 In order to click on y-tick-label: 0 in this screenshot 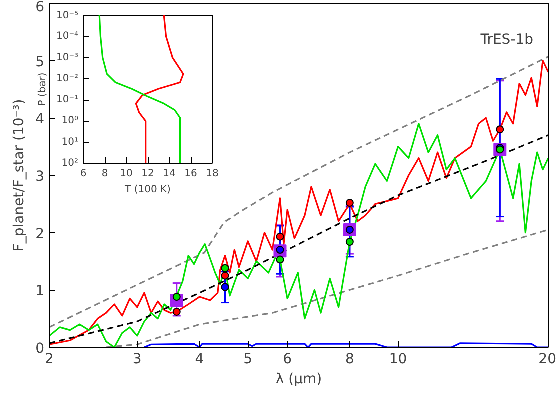, I will do `click(40, 349)`.